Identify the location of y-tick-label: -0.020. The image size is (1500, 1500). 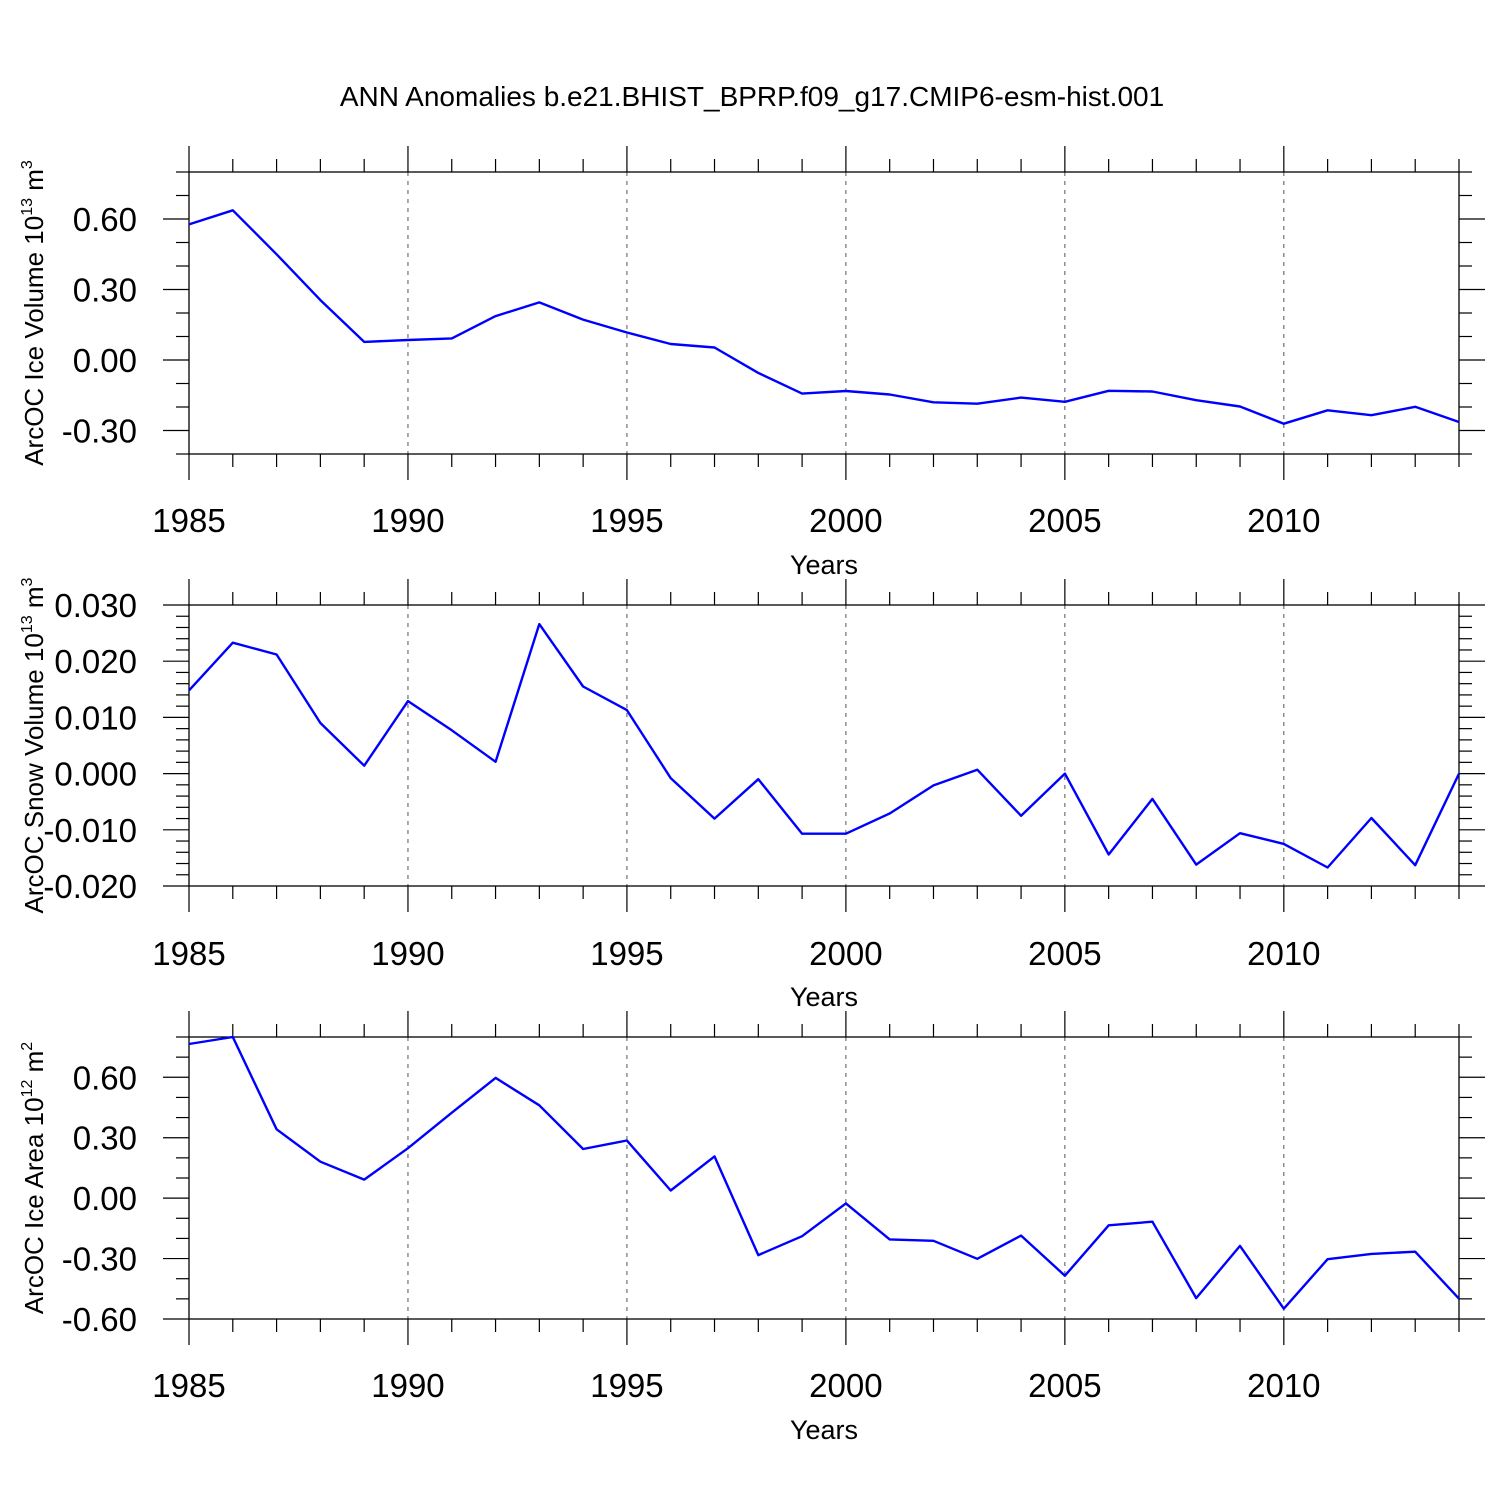
(90, 886).